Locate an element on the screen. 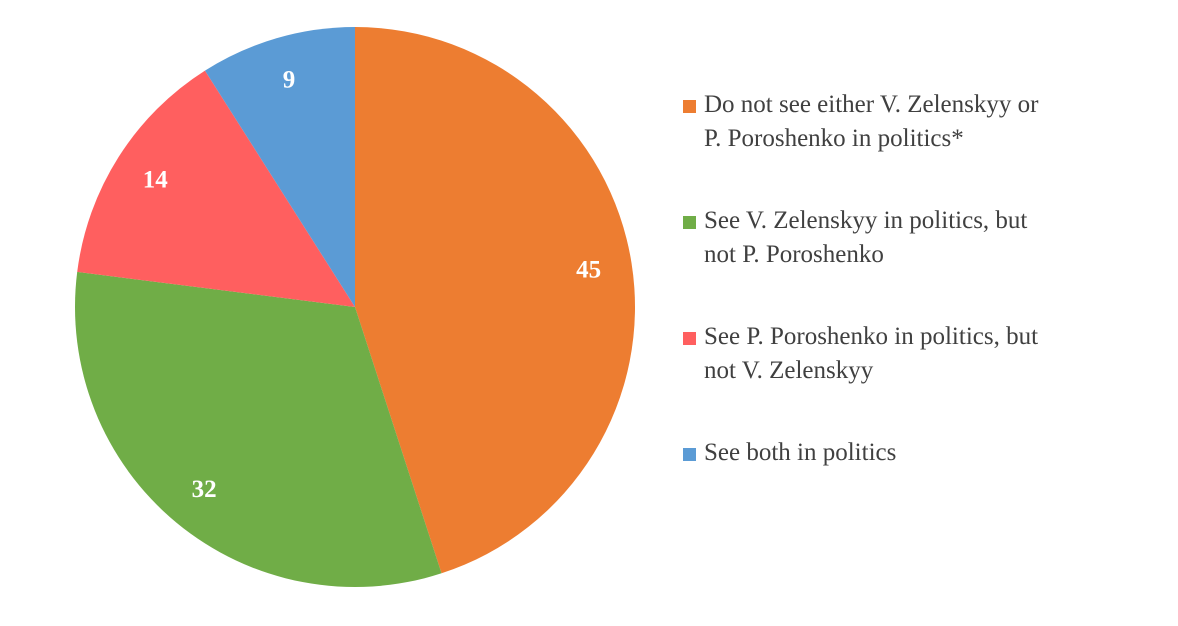 Image resolution: width=1178 pixels, height=626 pixels. legend-item-both: See both in politics is located at coordinates (918, 453).